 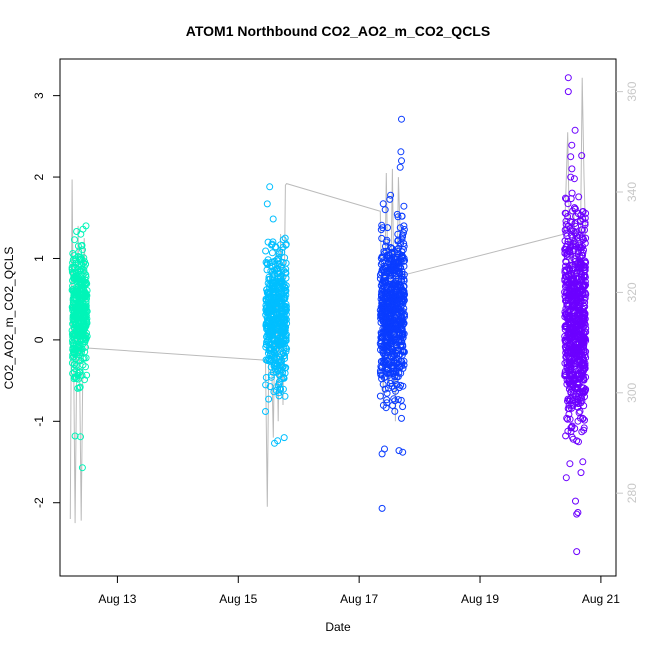 What do you see at coordinates (359, 599) in the screenshot?
I see `x-tick-label: Aug 17` at bounding box center [359, 599].